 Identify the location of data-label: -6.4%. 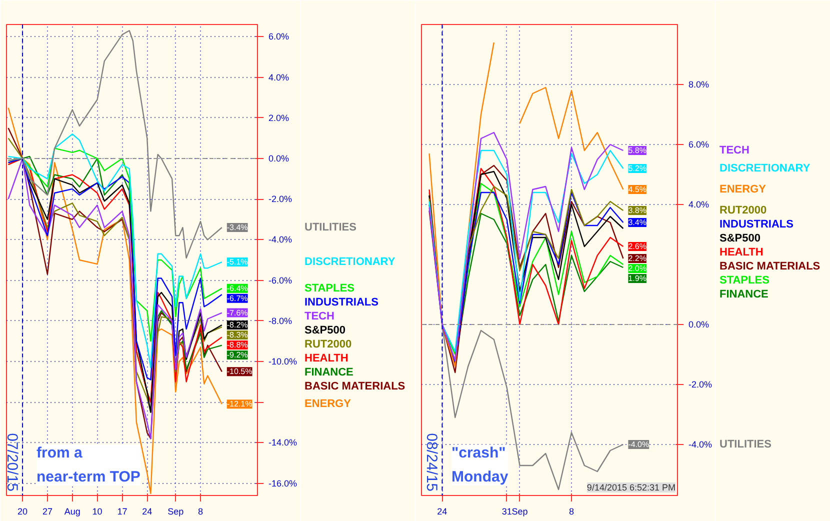
(237, 288).